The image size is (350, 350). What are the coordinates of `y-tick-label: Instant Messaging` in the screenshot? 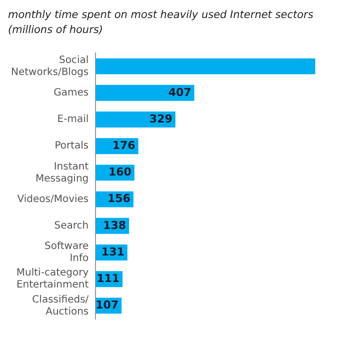 It's located at (62, 172).